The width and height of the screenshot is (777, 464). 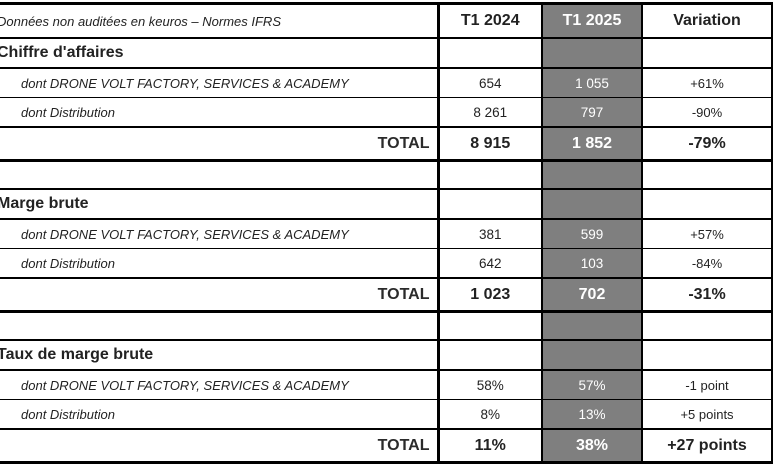 I want to click on total-row: TOTAL 11% 38% +27 points, so click(x=386, y=446).